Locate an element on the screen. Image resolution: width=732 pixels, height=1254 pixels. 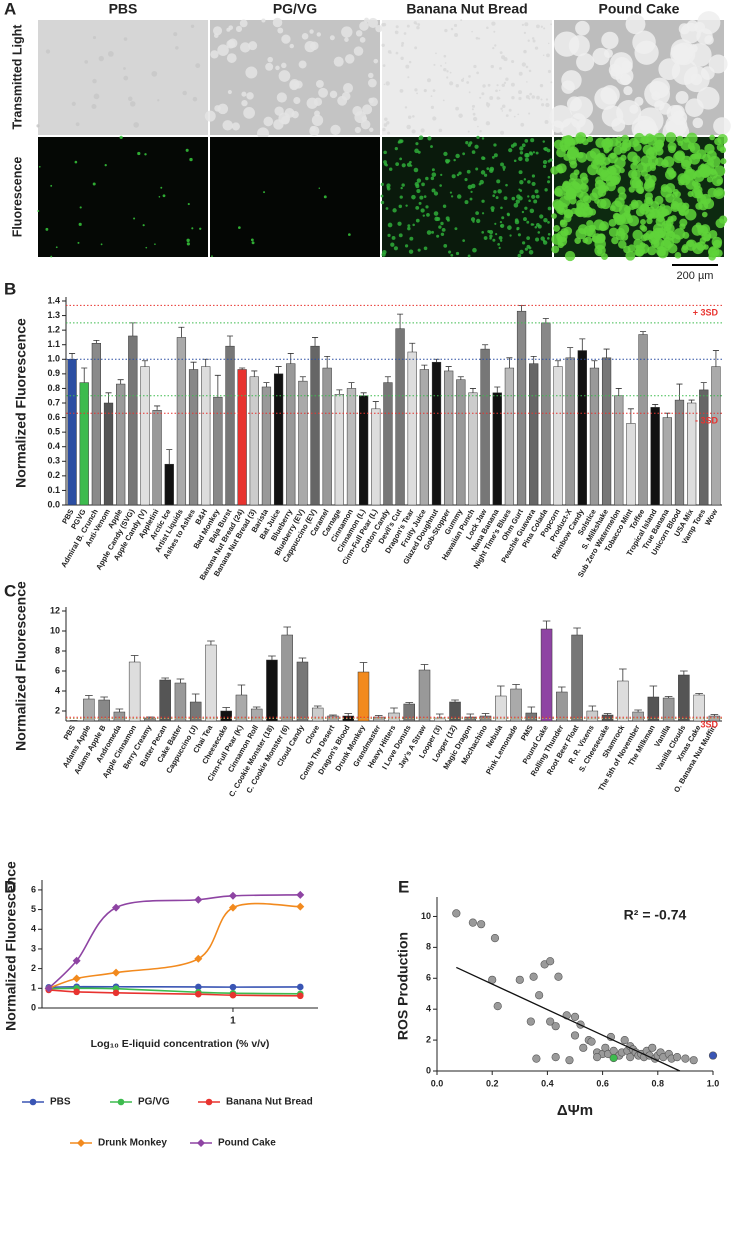
x-axis-title: Log₁₀ E-liquid concentration (% v/v) is located at coordinates (180, 1044).